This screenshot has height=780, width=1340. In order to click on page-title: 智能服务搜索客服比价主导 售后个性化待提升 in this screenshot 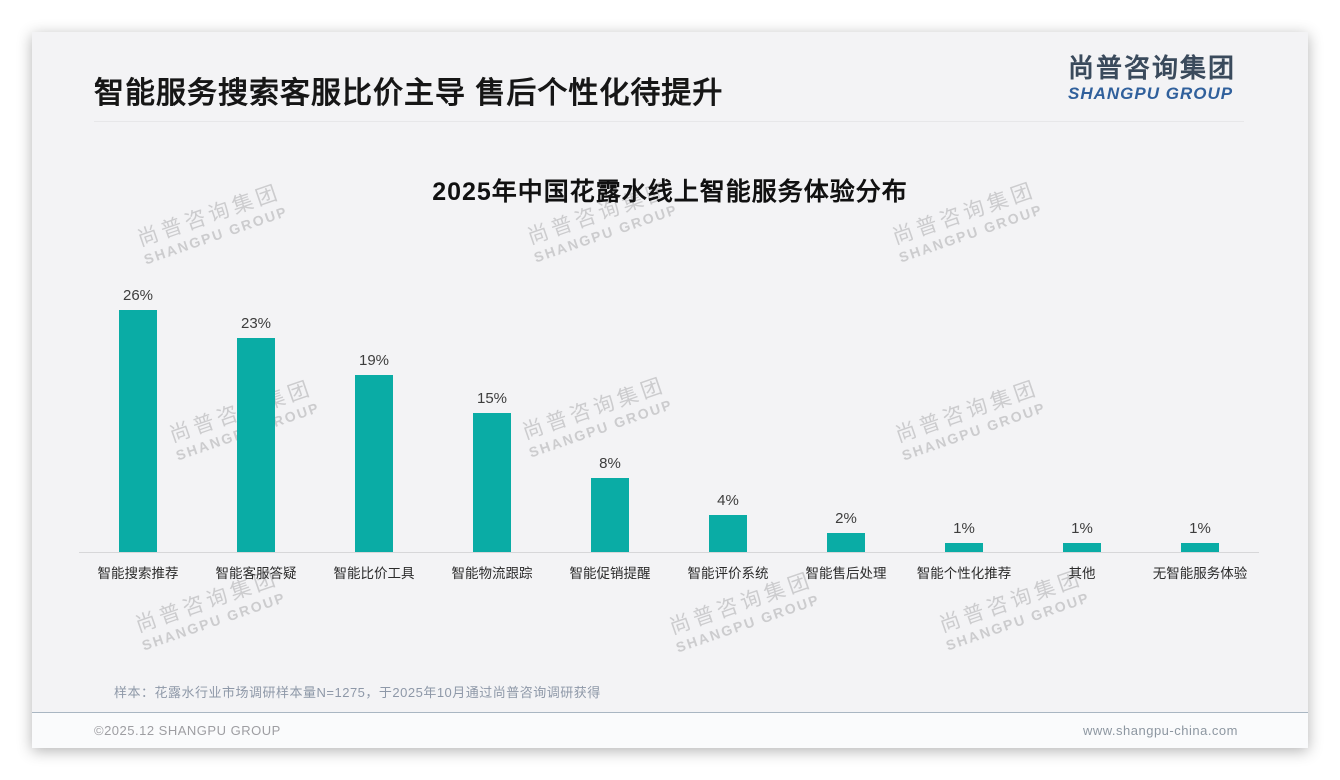, I will do `click(409, 93)`.